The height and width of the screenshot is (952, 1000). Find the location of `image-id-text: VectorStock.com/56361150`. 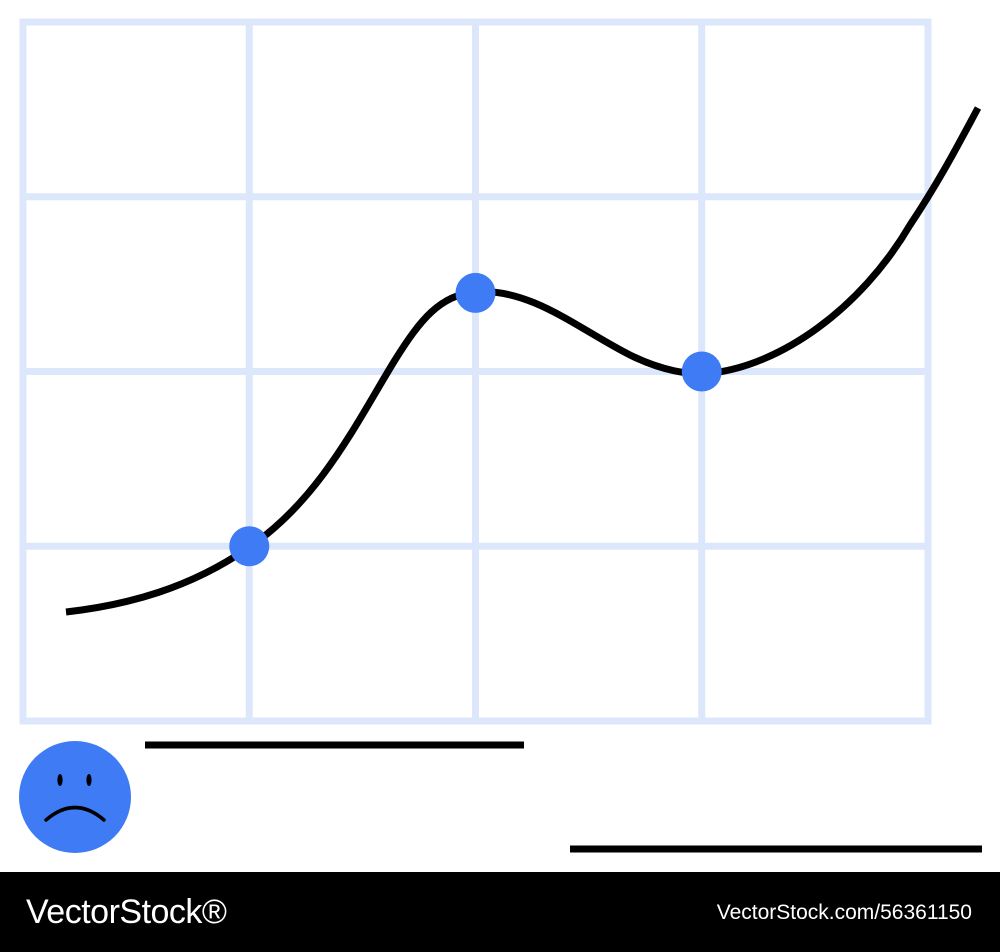

image-id-text: VectorStock.com/56361150 is located at coordinates (844, 912).